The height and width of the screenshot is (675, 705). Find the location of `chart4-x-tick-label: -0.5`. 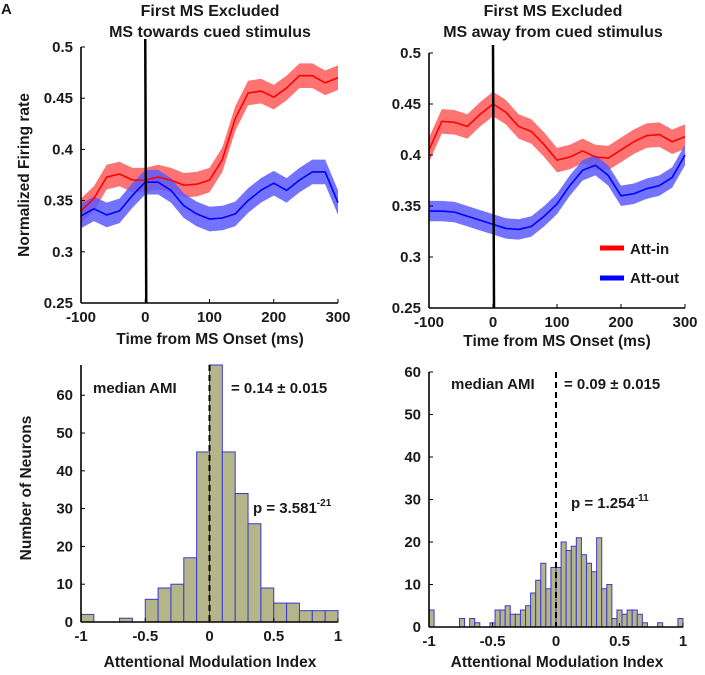

chart4-x-tick-label: -0.5 is located at coordinates (493, 641).